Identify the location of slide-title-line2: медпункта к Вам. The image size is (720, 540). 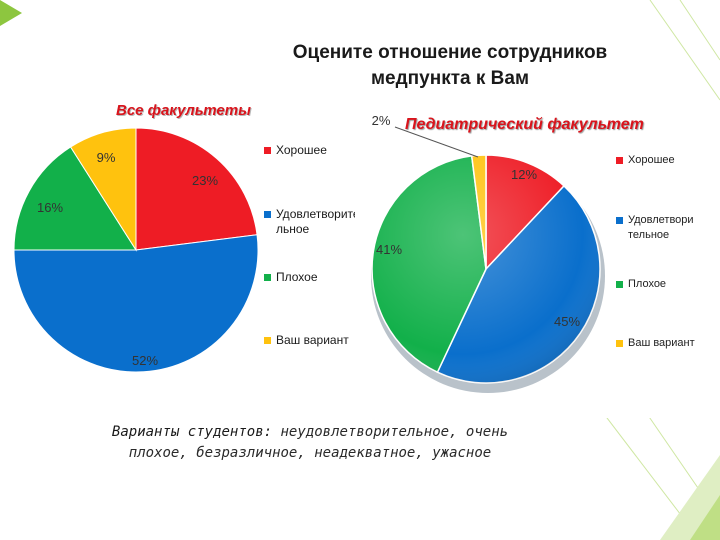
(450, 78).